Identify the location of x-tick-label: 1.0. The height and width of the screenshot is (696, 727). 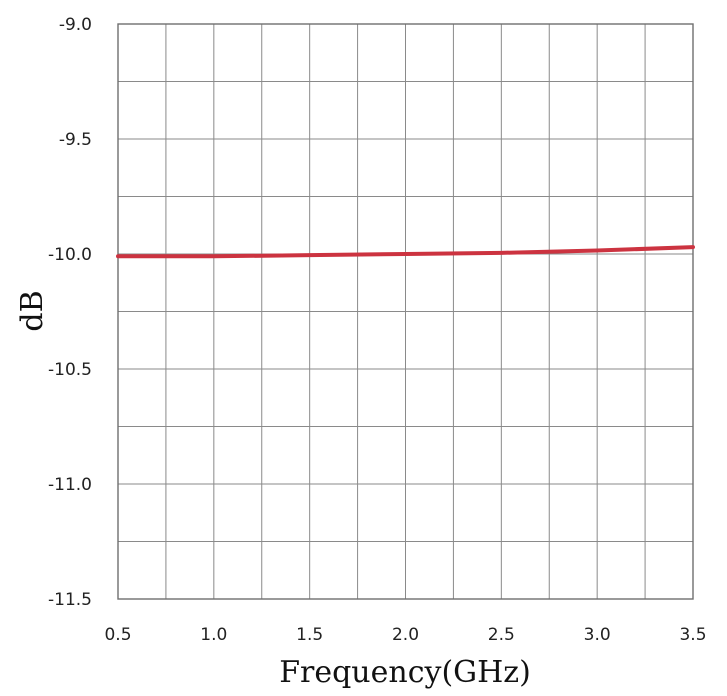
(213, 635).